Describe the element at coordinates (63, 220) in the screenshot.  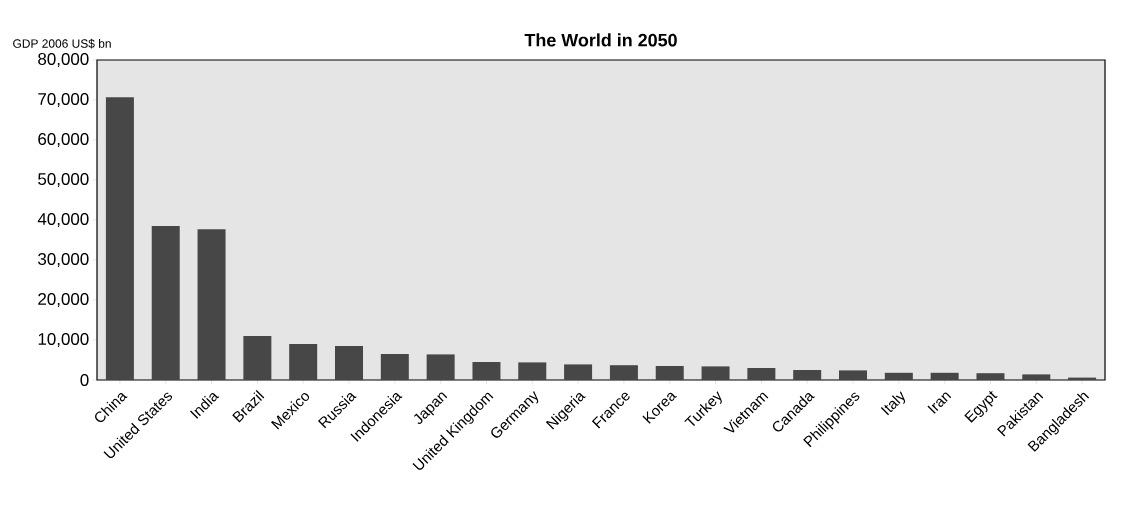
I see `y-tick-label: 40,000` at that location.